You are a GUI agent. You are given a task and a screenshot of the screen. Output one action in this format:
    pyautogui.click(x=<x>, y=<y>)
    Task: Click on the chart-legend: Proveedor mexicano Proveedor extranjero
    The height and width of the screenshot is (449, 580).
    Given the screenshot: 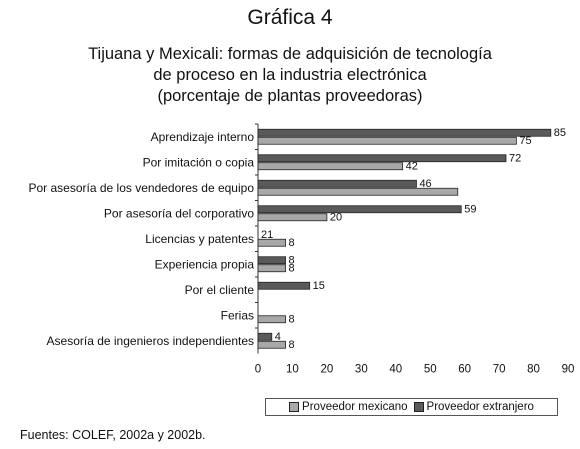 What is the action you would take?
    pyautogui.click(x=411, y=407)
    